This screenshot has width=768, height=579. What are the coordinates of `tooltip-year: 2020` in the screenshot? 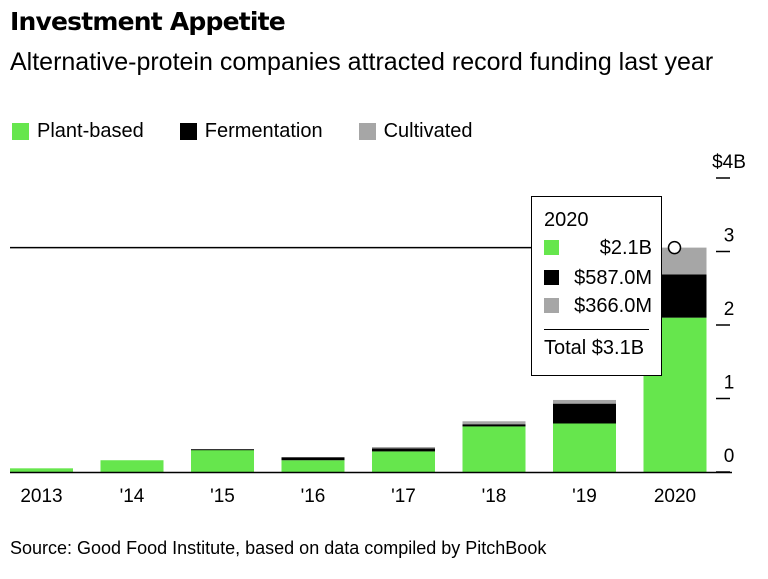 It's located at (566, 220).